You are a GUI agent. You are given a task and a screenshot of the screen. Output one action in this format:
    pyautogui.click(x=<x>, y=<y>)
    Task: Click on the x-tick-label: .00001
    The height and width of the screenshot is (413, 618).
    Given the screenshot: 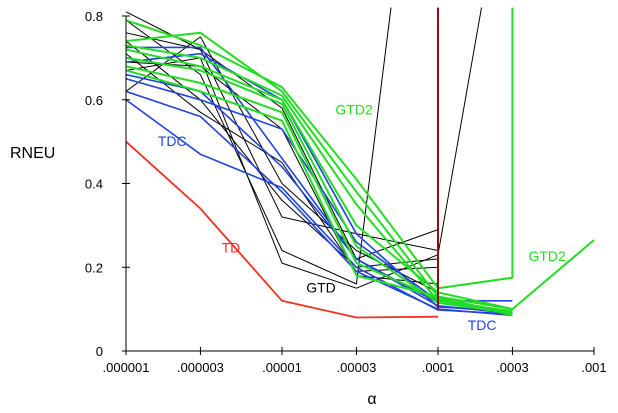 What is the action you would take?
    pyautogui.click(x=282, y=367)
    